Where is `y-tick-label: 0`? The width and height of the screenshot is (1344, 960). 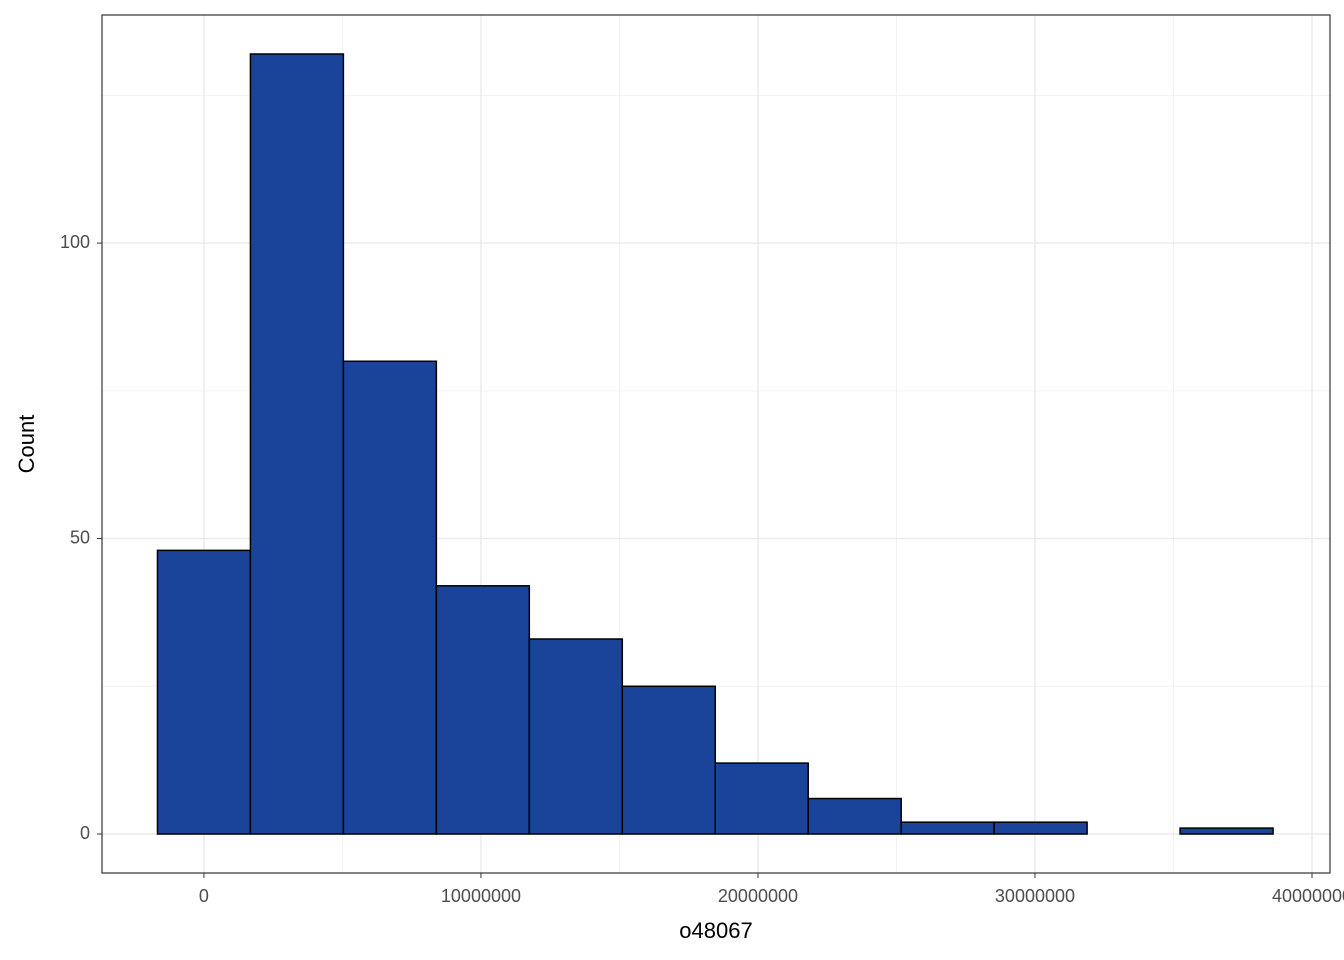 y-tick-label: 0 is located at coordinates (85, 833).